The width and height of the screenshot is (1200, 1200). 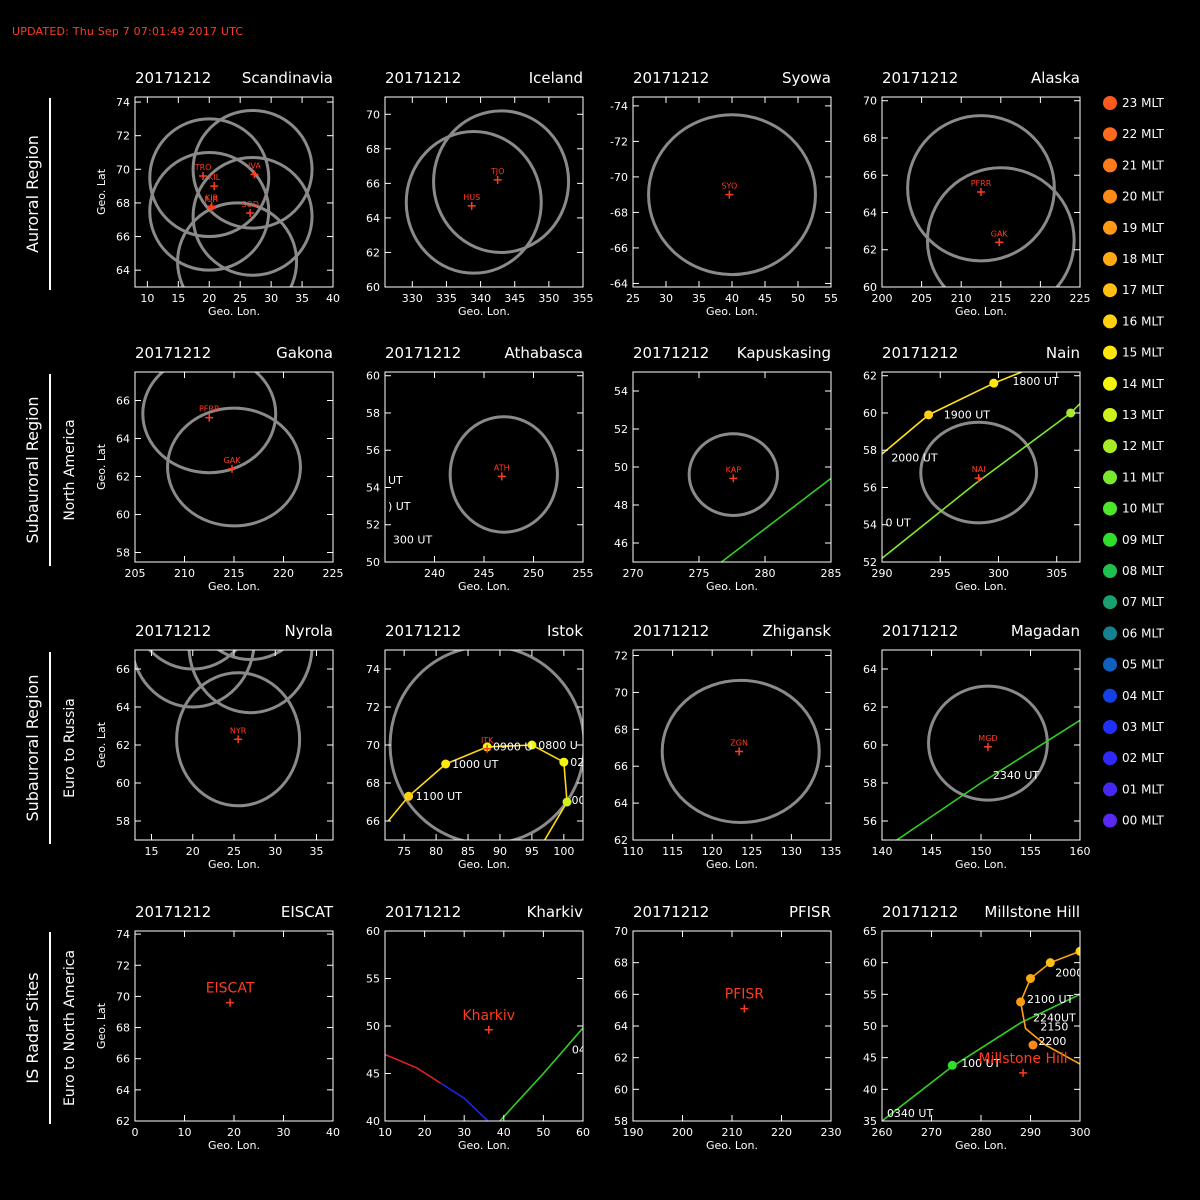 I want to click on station-marker: ATH, so click(x=502, y=472).